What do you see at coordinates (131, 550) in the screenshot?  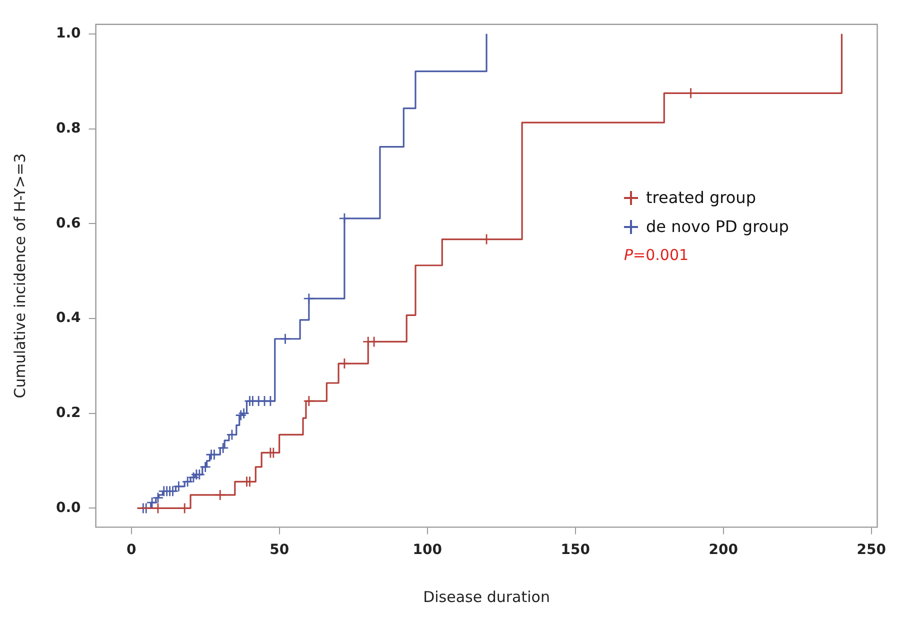 I see `x-tick-label: 0` at bounding box center [131, 550].